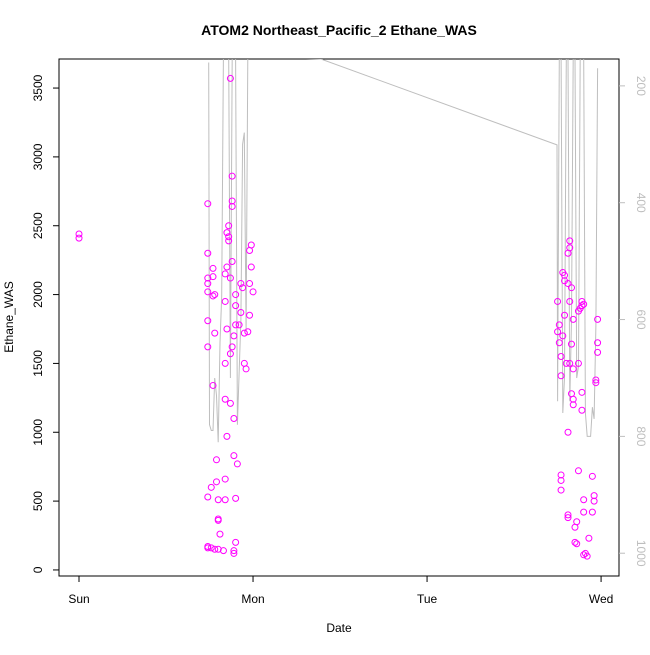  Describe the element at coordinates (38, 432) in the screenshot. I see `y-tick-label: 1000` at that location.